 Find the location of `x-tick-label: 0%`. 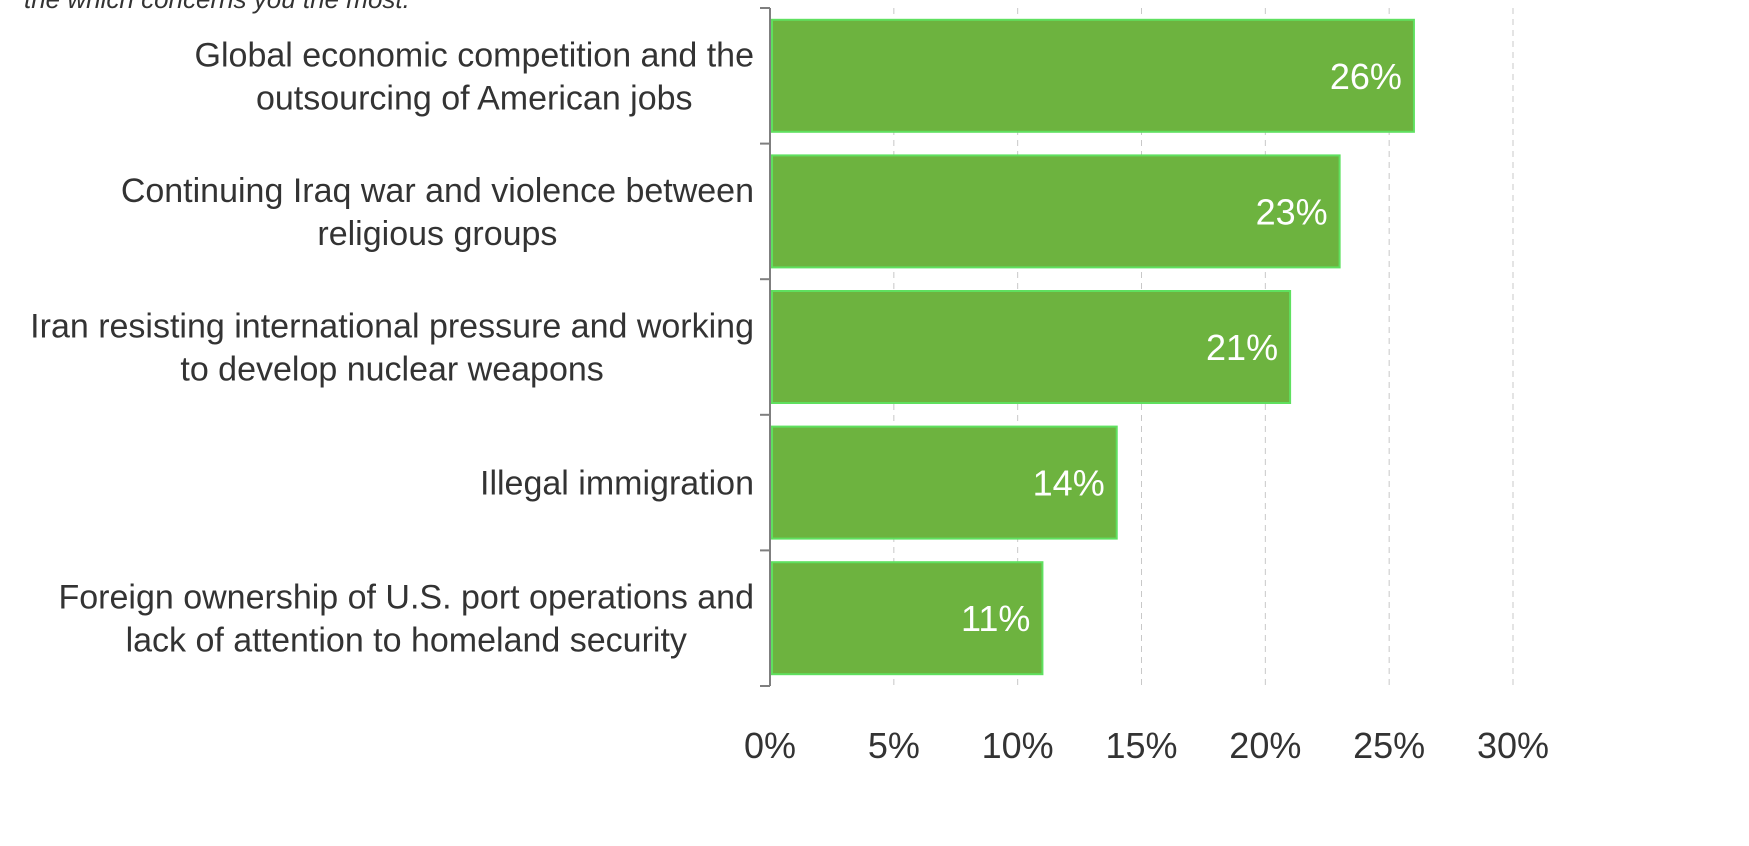

x-tick-label: 0% is located at coordinates (770, 745).